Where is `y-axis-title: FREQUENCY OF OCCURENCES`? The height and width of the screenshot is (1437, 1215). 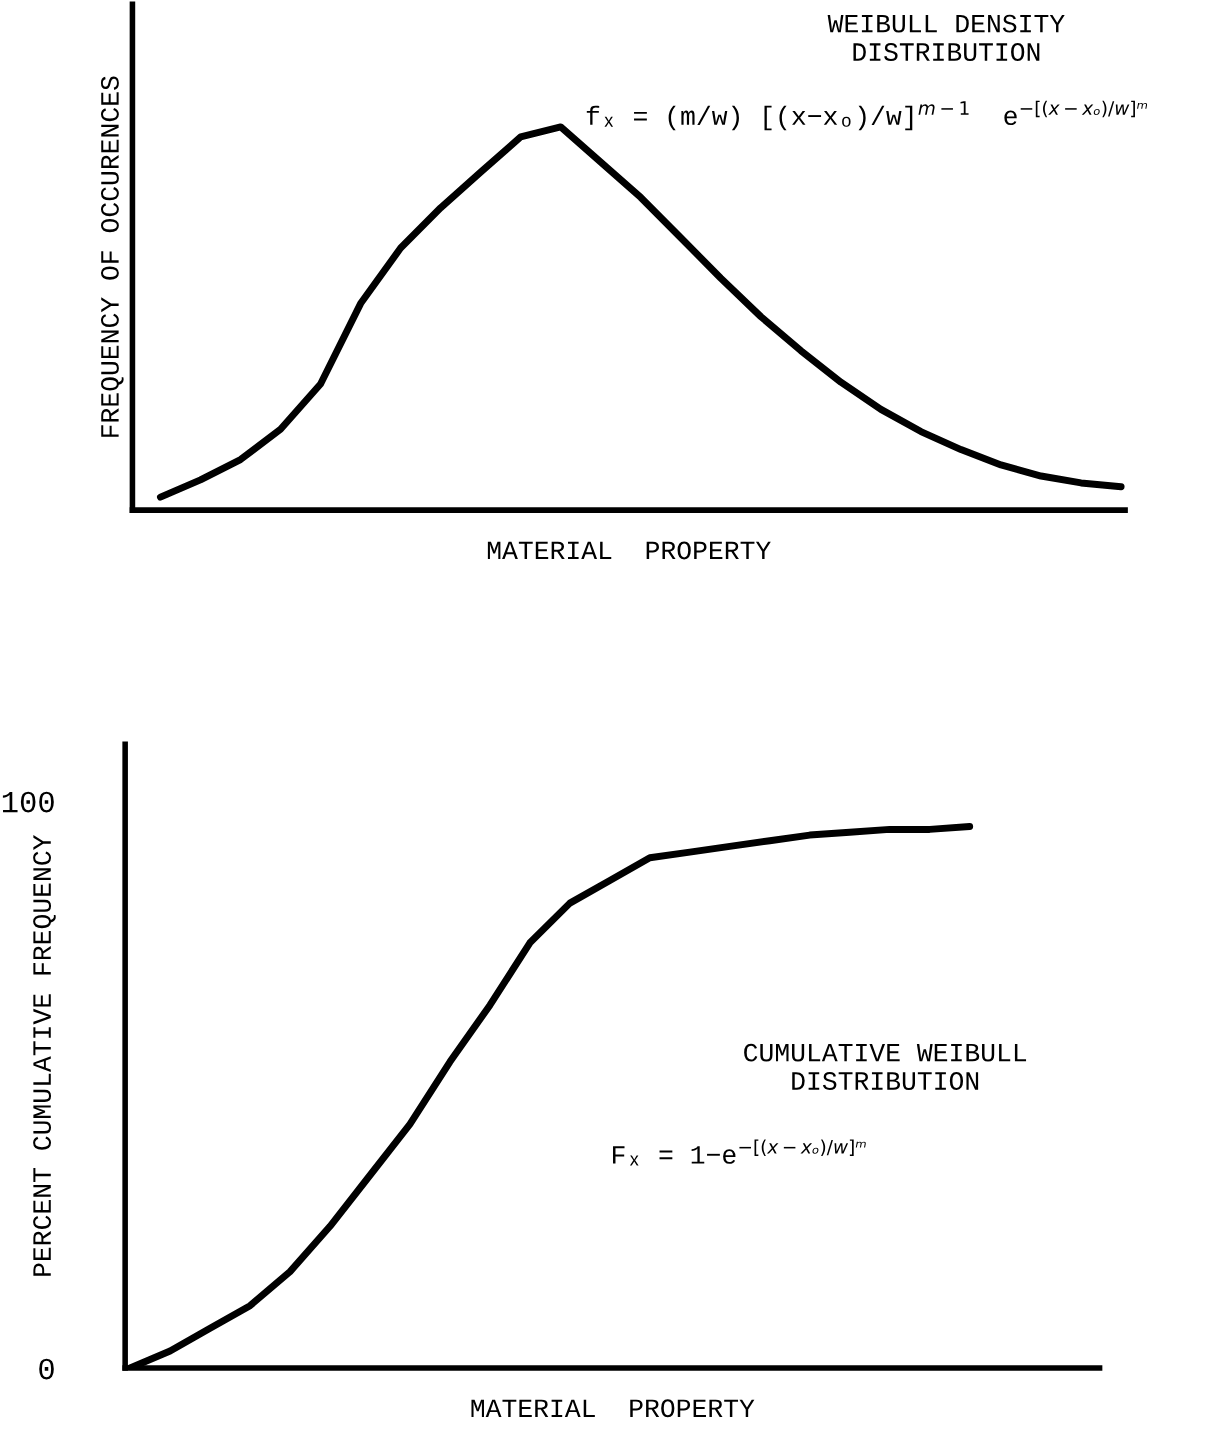
y-axis-title: FREQUENCY OF OCCURENCES is located at coordinates (112, 256).